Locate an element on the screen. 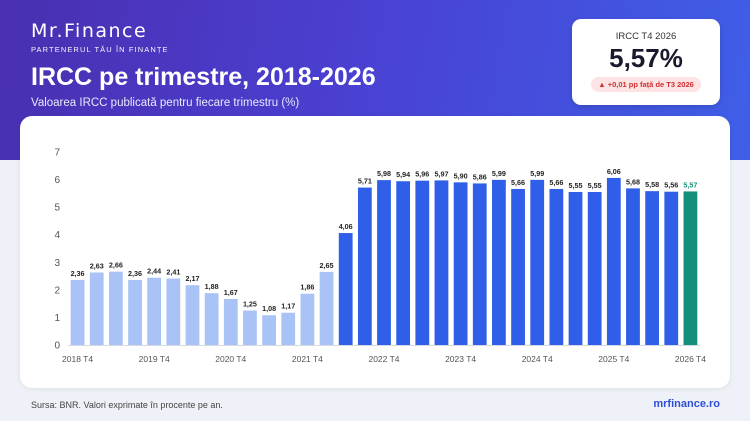 This screenshot has height=421, width=750. bar-value-label: 1,08 is located at coordinates (269, 308).